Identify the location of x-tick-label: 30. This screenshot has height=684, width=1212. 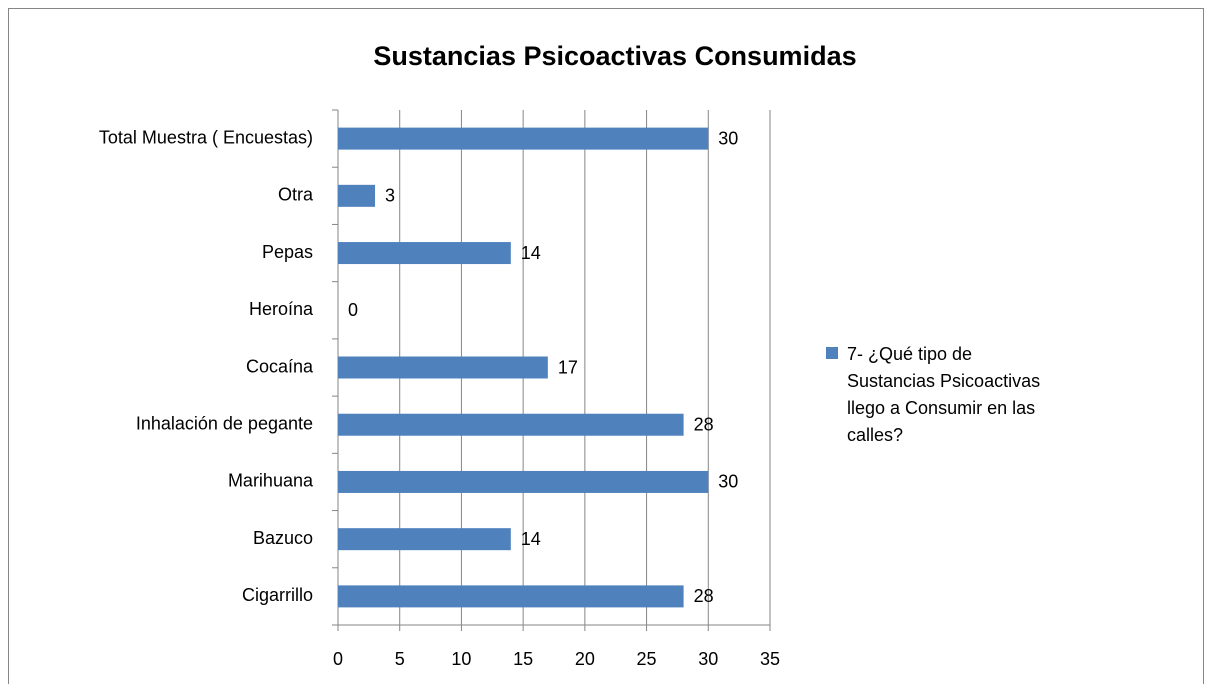
(708, 659).